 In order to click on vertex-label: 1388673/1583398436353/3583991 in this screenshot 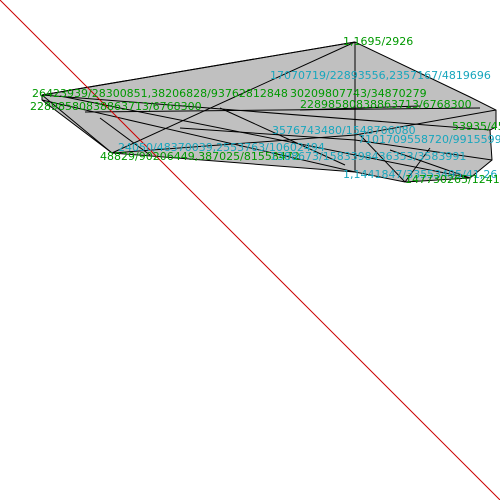, I will do `click(368, 156)`.